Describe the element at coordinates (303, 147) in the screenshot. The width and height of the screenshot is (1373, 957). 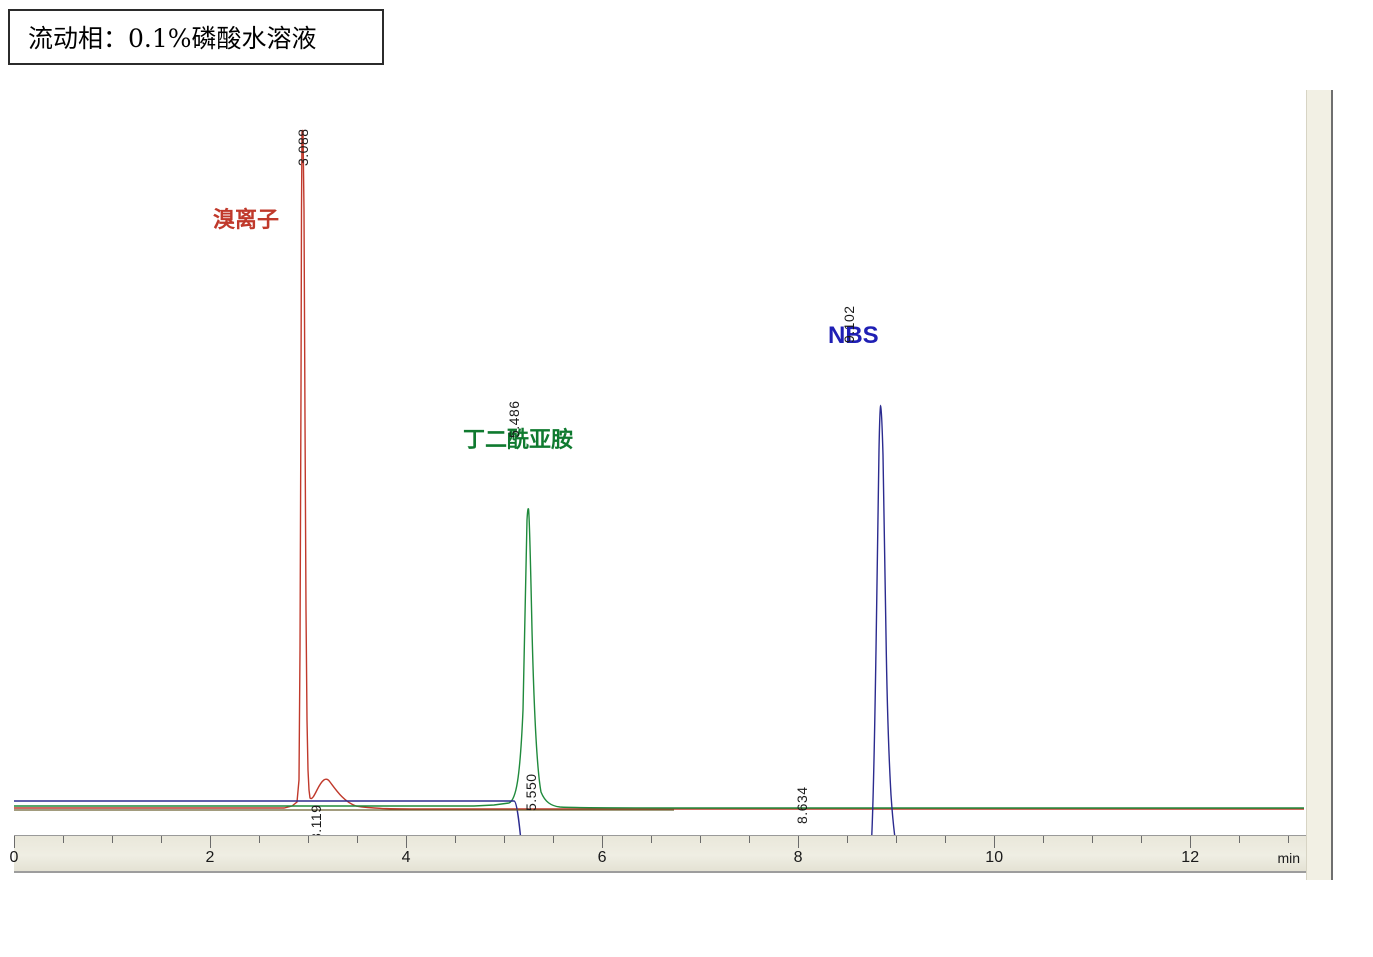
I see `retention-time-bromide: 3.088` at that location.